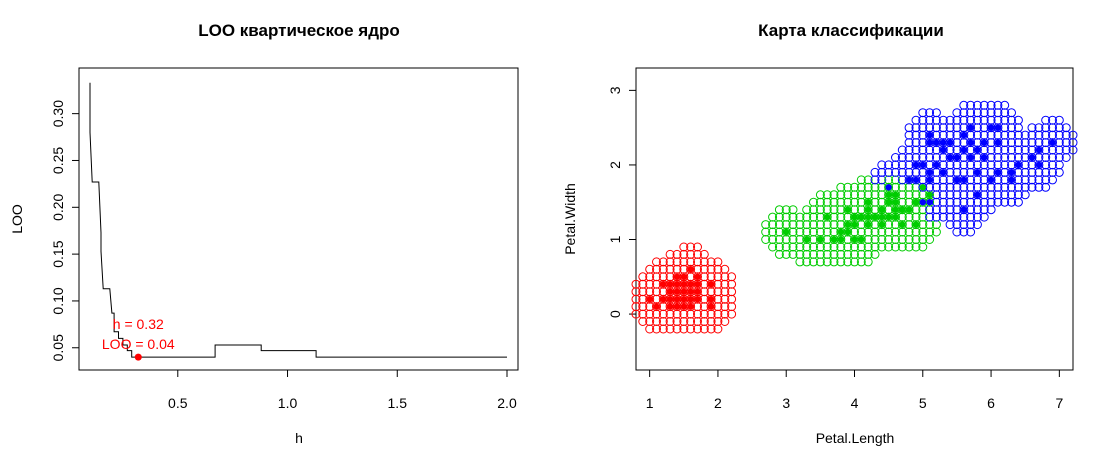 This screenshot has width=1097, height=453. I want to click on loo-y-tick-label: 0.30, so click(58, 113).